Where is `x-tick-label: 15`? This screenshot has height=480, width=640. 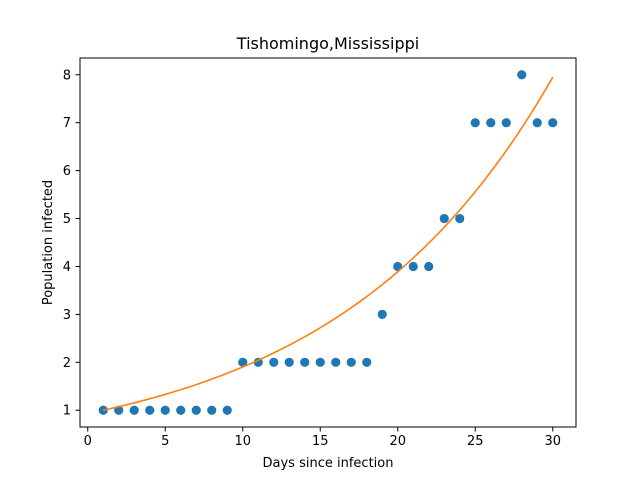 x-tick-label: 15 is located at coordinates (320, 441).